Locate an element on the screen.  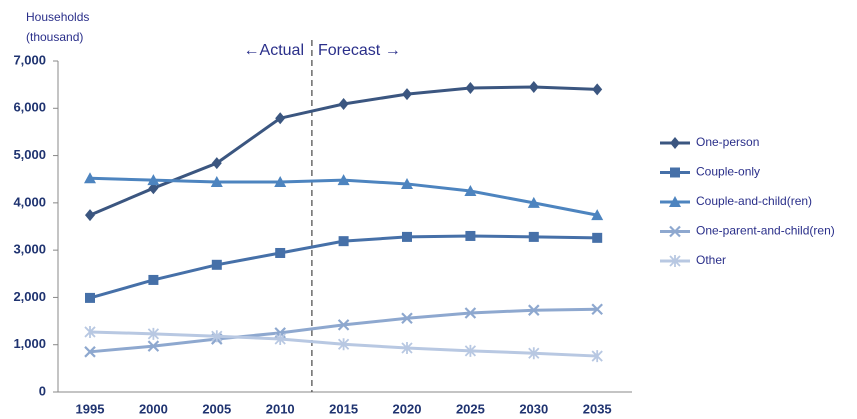
x-tick-label: 2015 is located at coordinates (343, 408).